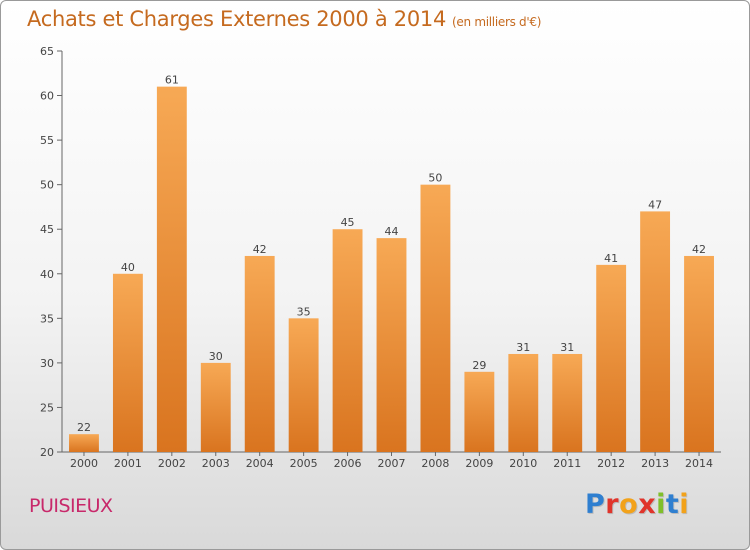  Describe the element at coordinates (47, 363) in the screenshot. I see `y-tick-label: 30` at that location.